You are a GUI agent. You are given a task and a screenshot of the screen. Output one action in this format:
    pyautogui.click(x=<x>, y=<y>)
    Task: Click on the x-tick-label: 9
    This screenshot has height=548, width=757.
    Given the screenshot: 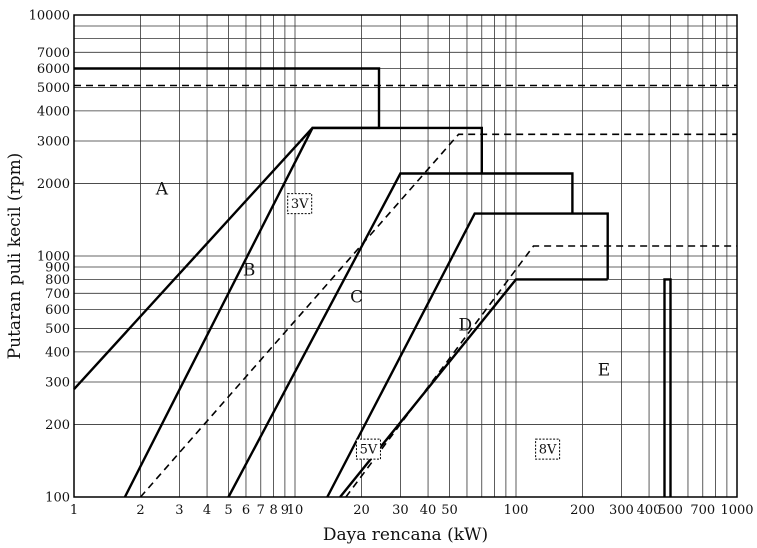 What is the action you would take?
    pyautogui.click(x=285, y=510)
    